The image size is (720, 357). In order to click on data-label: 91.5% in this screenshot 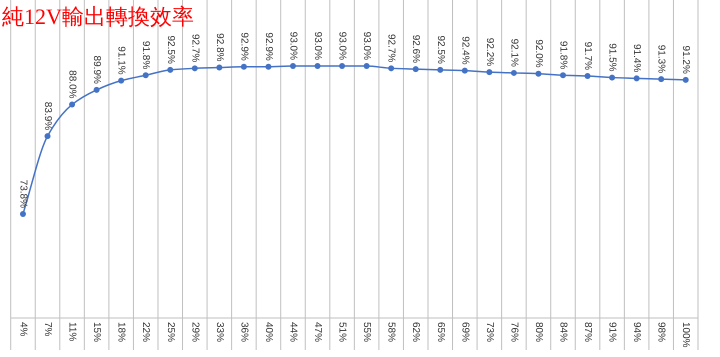, I will do `click(612, 57)`.